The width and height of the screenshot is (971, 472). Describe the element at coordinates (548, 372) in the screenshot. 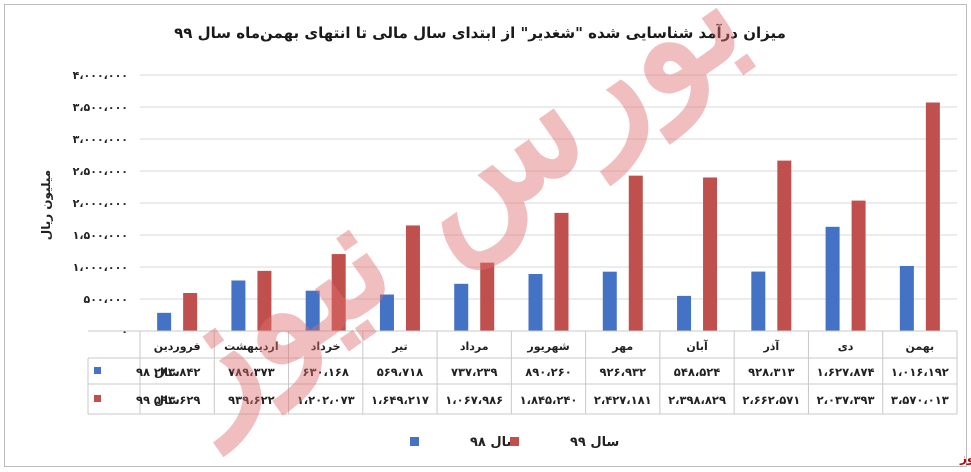

I see `table-cell: ۸۹۰،۲۶۰` at that location.